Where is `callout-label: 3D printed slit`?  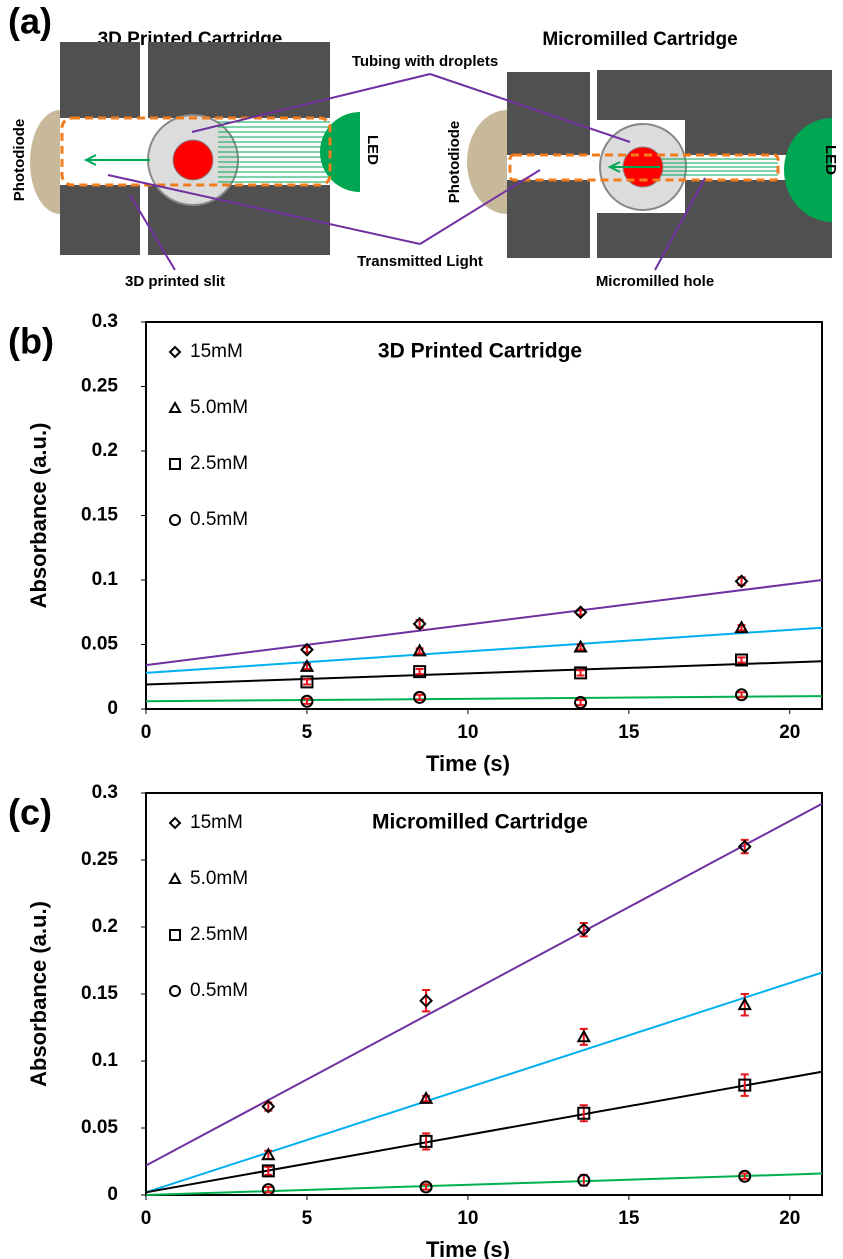
callout-label: 3D printed slit is located at coordinates (175, 281).